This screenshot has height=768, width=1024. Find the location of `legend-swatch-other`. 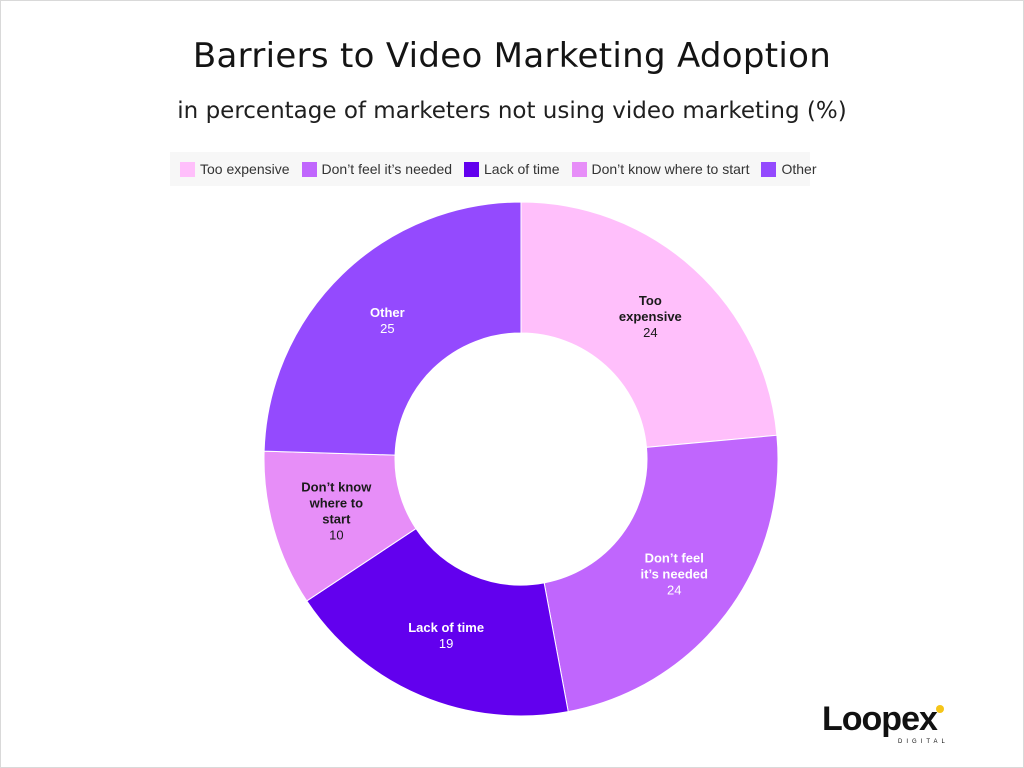

legend-swatch-other is located at coordinates (769, 169).